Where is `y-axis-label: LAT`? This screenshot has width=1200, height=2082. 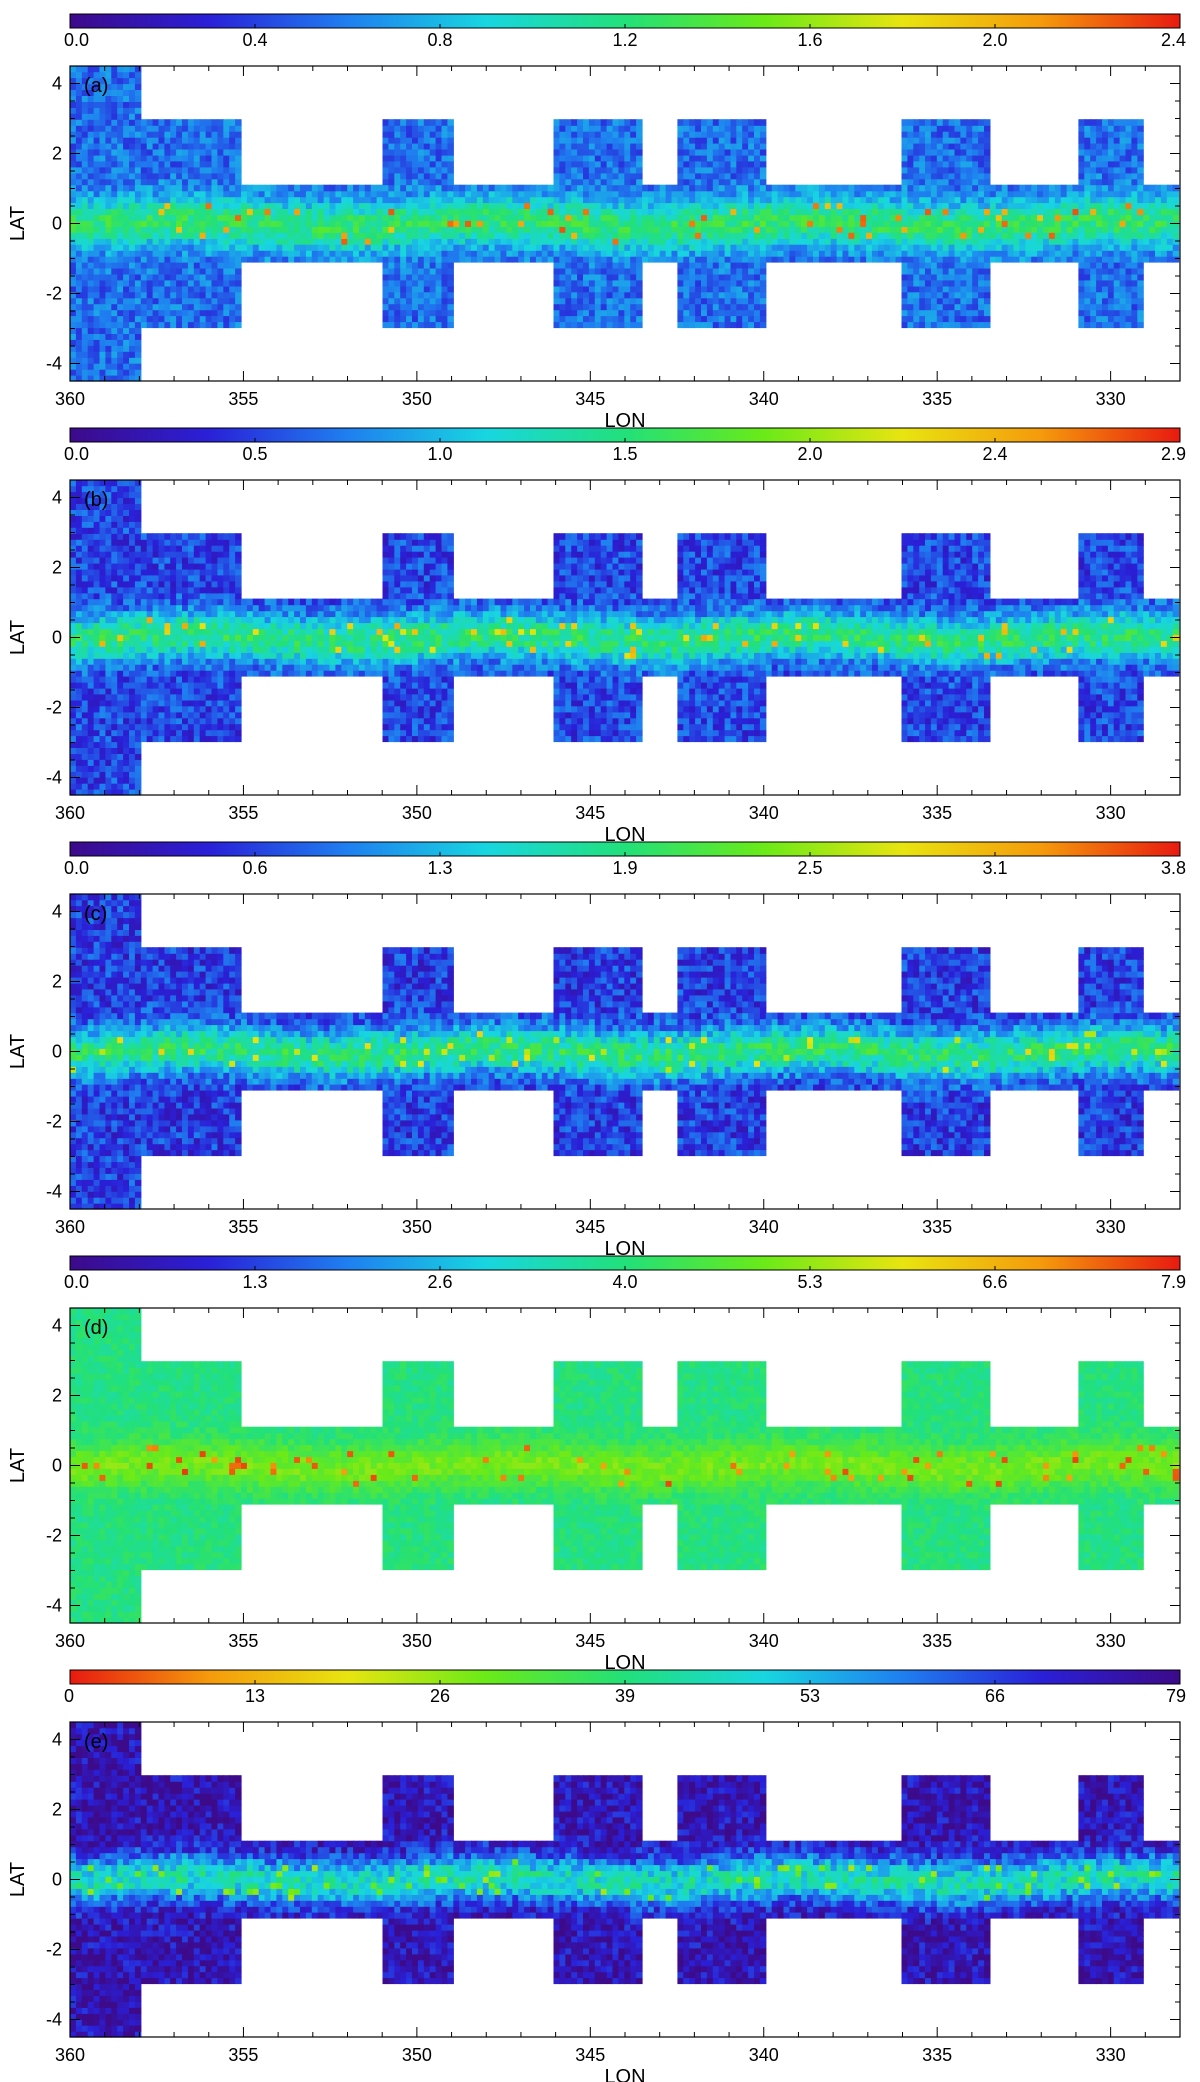 y-axis-label: LAT is located at coordinates (18, 223).